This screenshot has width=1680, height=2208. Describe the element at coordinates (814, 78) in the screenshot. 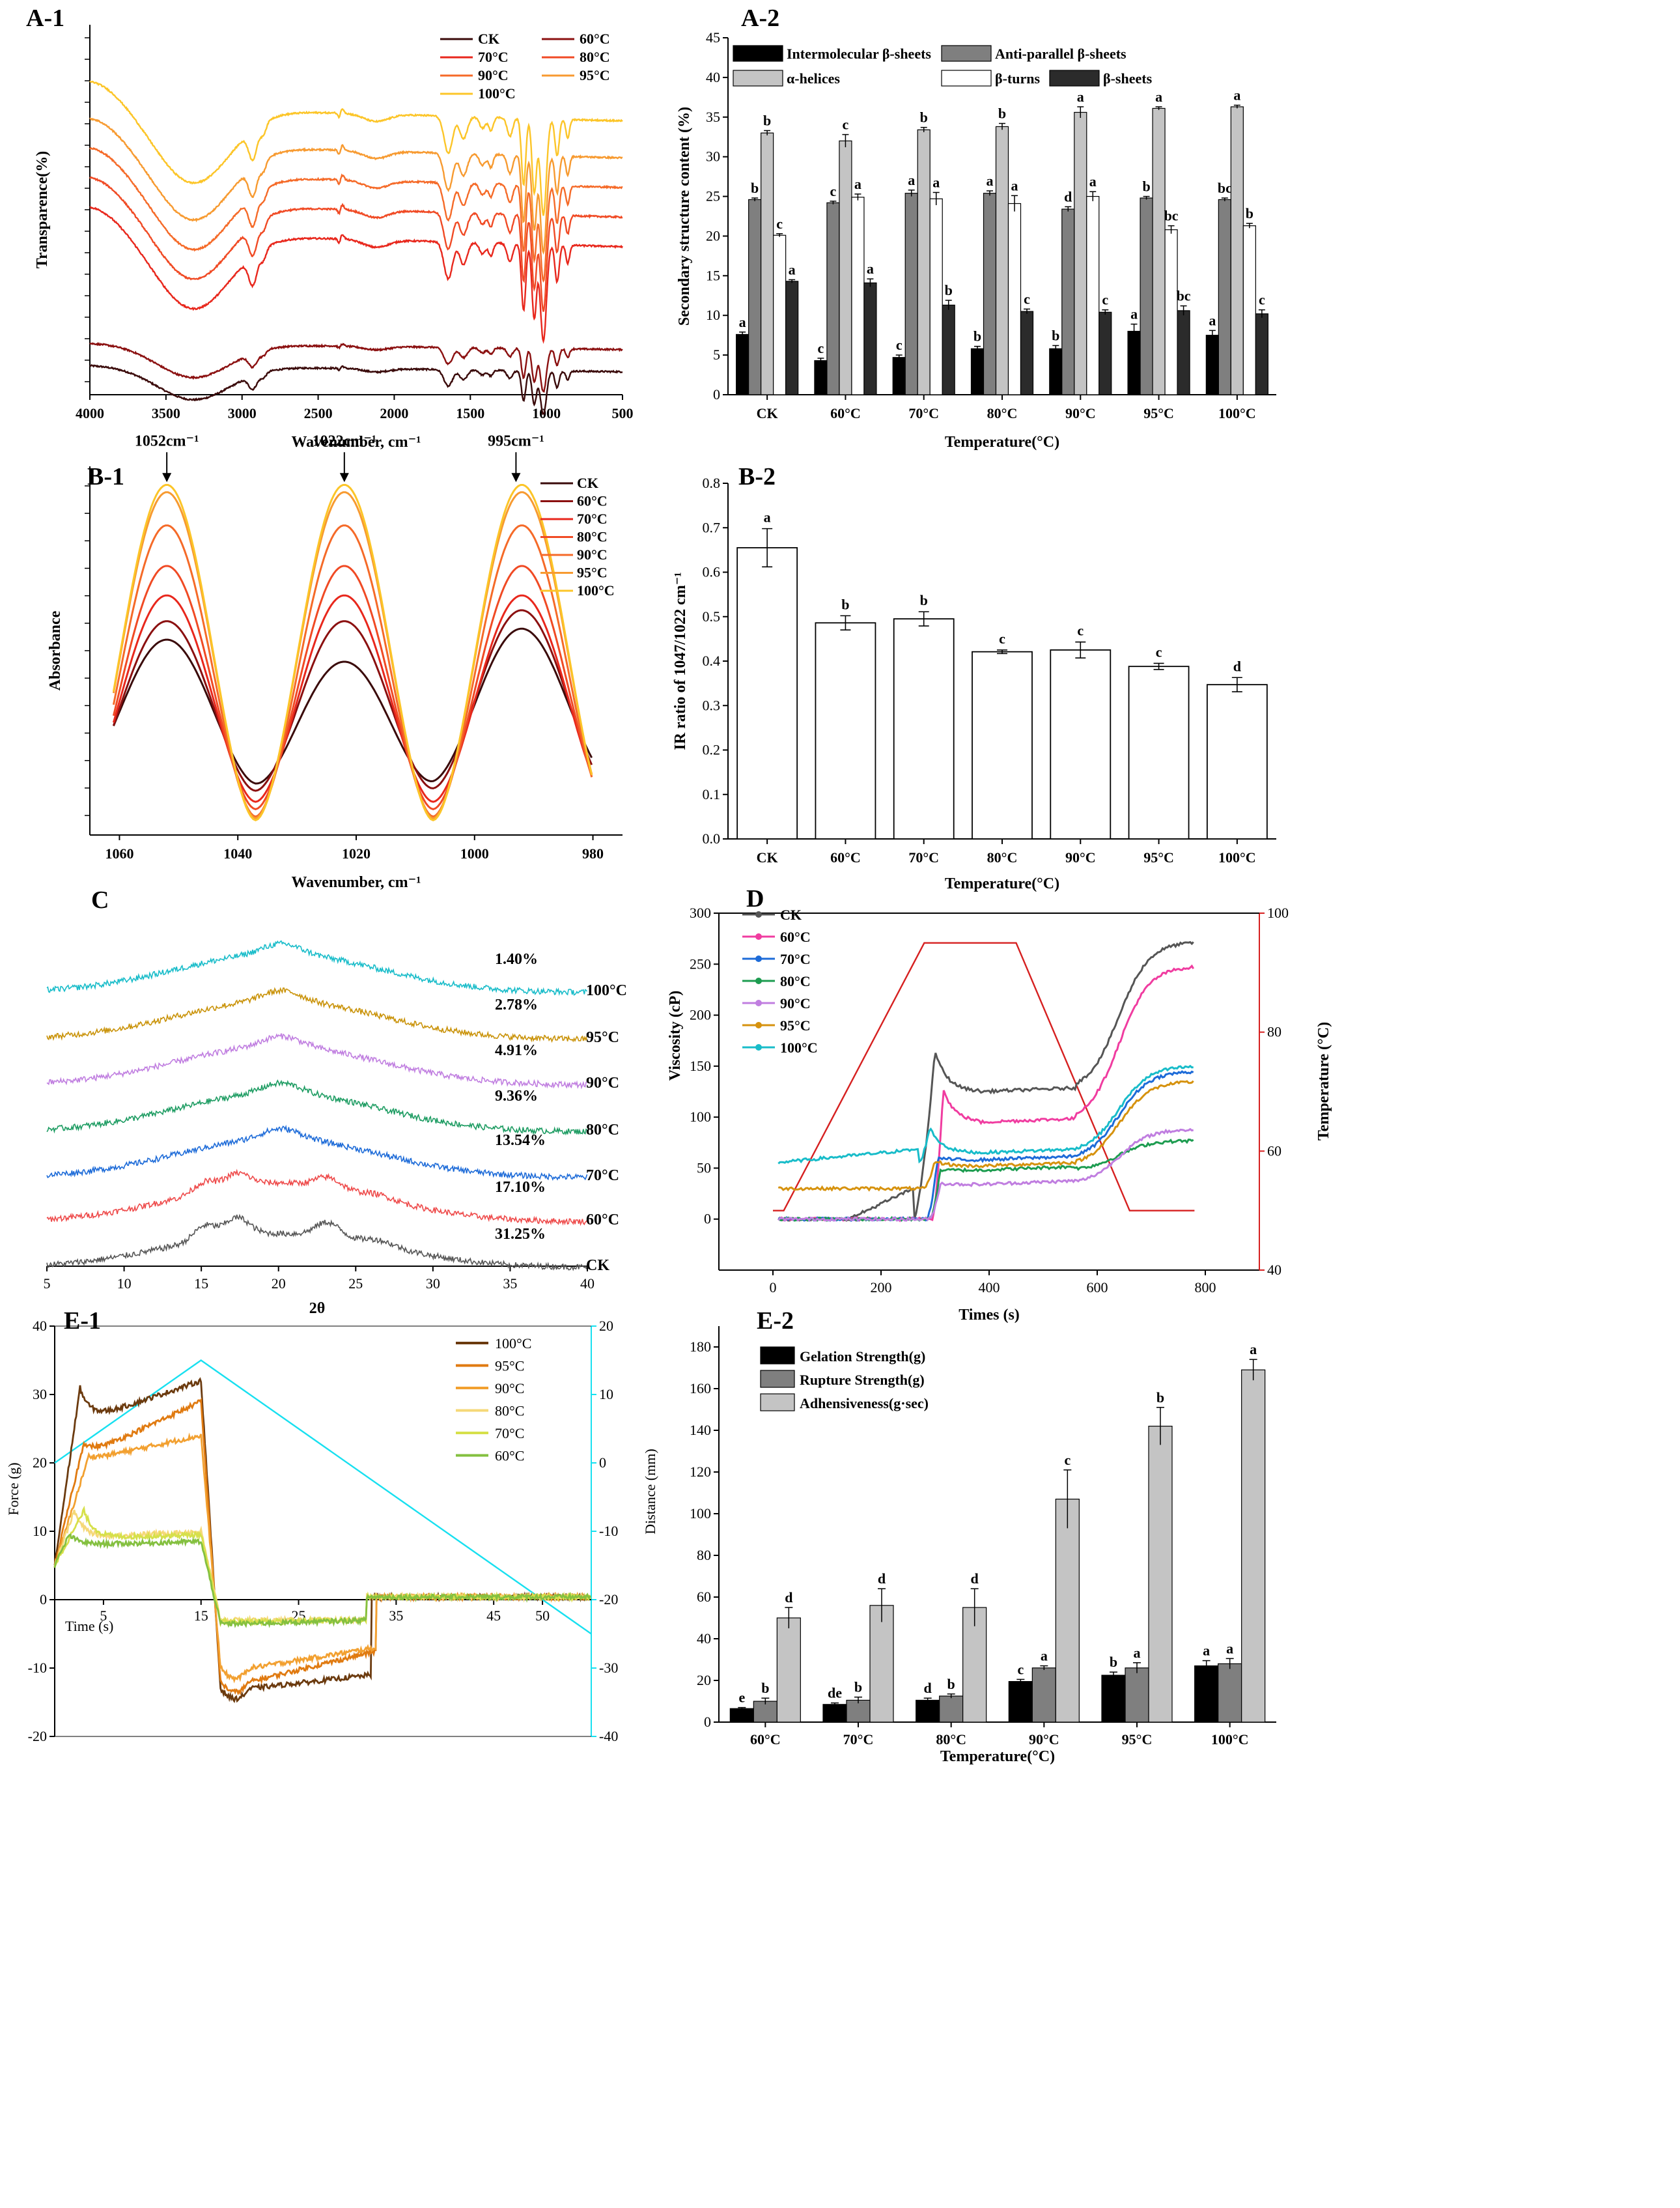

I see `a2-legend-label: α-helices` at that location.